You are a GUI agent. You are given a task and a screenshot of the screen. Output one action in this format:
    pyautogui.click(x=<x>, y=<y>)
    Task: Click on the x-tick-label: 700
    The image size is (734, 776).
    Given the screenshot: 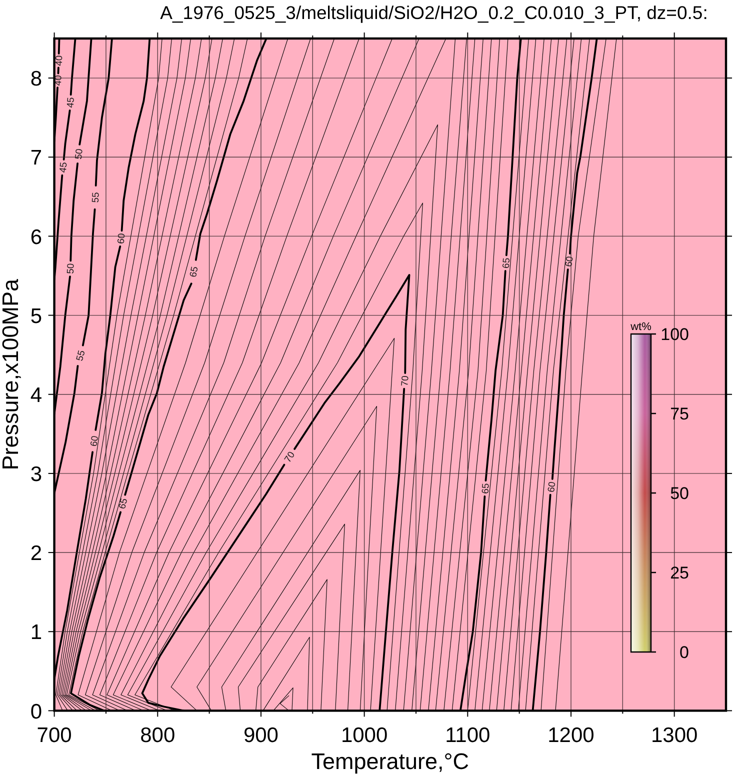 What is the action you would take?
    pyautogui.click(x=54, y=735)
    